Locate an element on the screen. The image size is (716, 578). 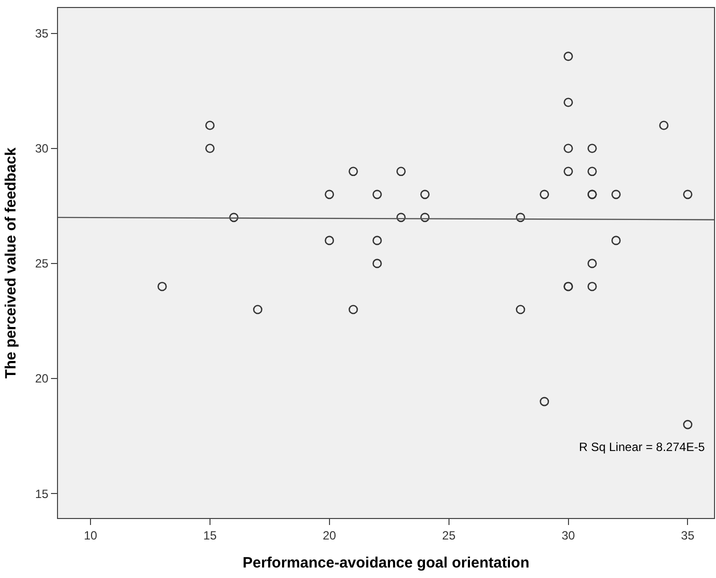
x-tick-label: 10 is located at coordinates (91, 535).